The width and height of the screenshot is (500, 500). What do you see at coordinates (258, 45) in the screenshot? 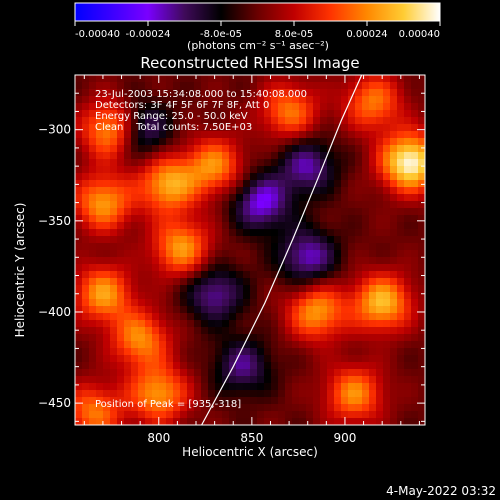
I see `colorbar-units: (photons cm⁻² s⁻¹ asec⁻²)` at bounding box center [258, 45].